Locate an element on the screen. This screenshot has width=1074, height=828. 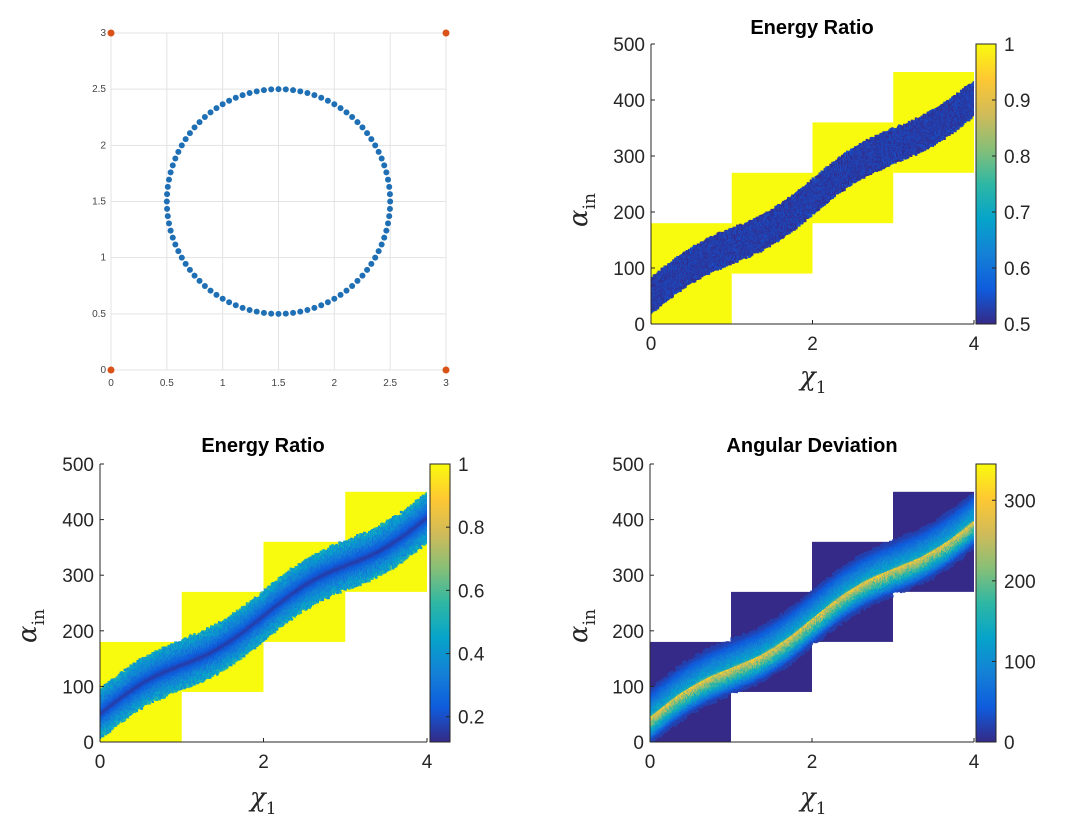
panel0-ytick-label: 3 is located at coordinates (103, 33).